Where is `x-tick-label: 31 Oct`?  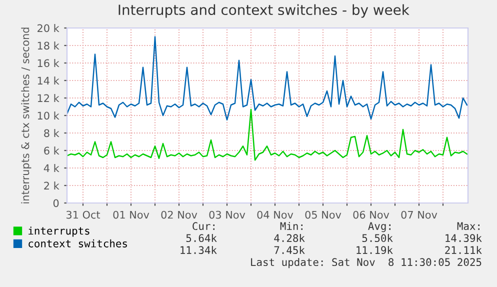 x-tick-label: 31 Oct is located at coordinates (83, 214).